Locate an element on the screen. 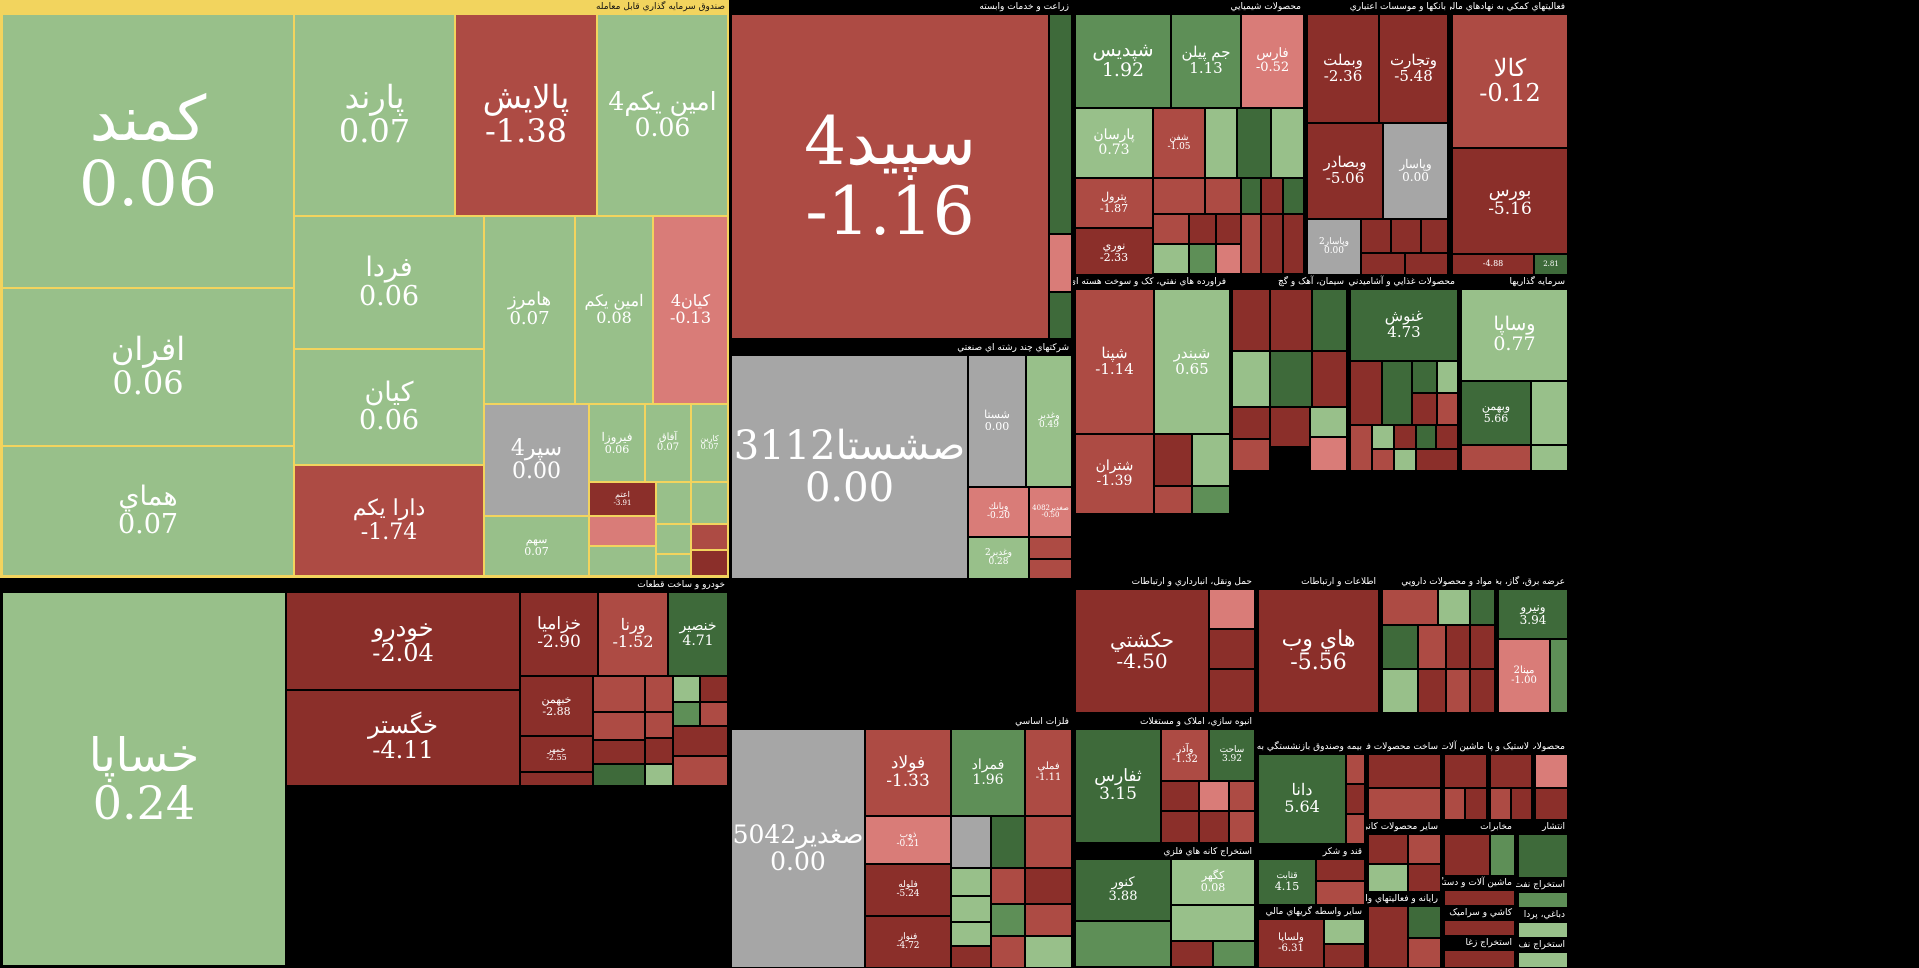 The image size is (1919, 968). tile-sesh: صشستا3112 0.00 is located at coordinates (849, 467).